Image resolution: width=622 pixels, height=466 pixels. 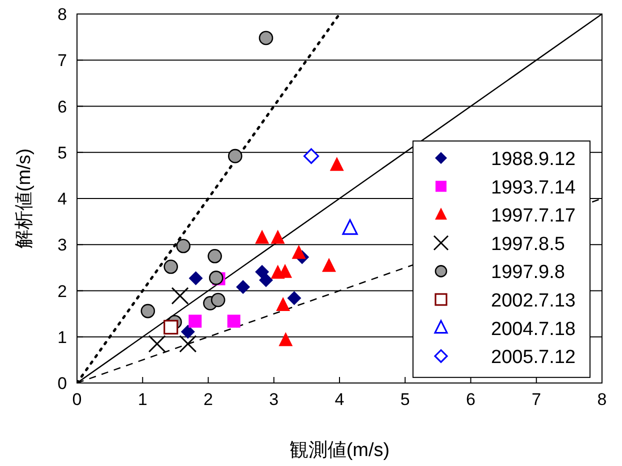 What do you see at coordinates (62, 106) in the screenshot?
I see `y-tick-label: 6` at bounding box center [62, 106].